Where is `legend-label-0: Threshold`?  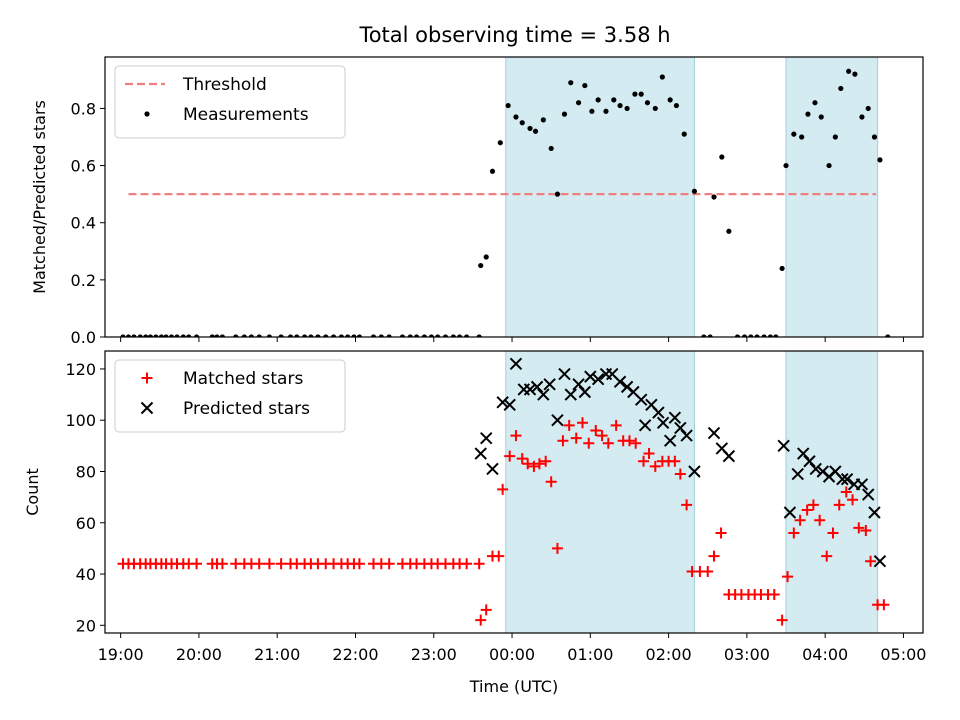
legend-label-0: Threshold is located at coordinates (224, 85).